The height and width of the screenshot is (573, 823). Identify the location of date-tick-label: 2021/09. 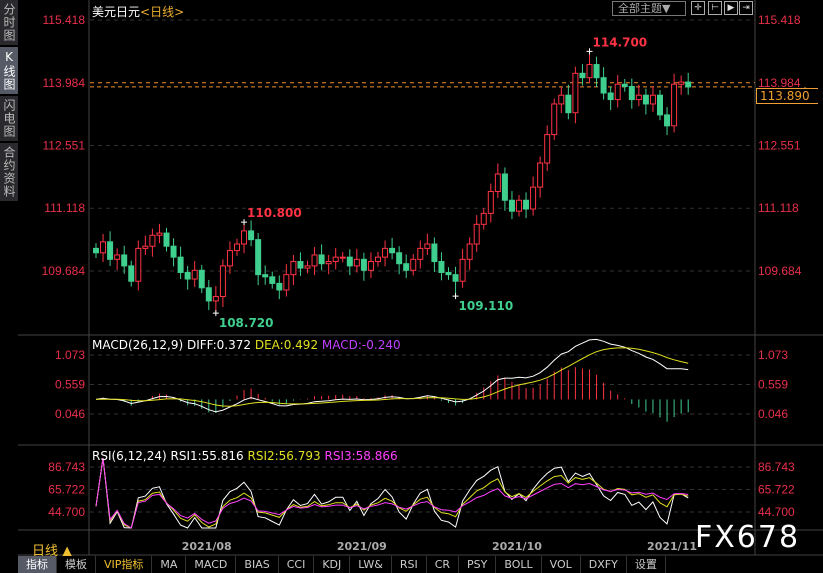
(361, 546).